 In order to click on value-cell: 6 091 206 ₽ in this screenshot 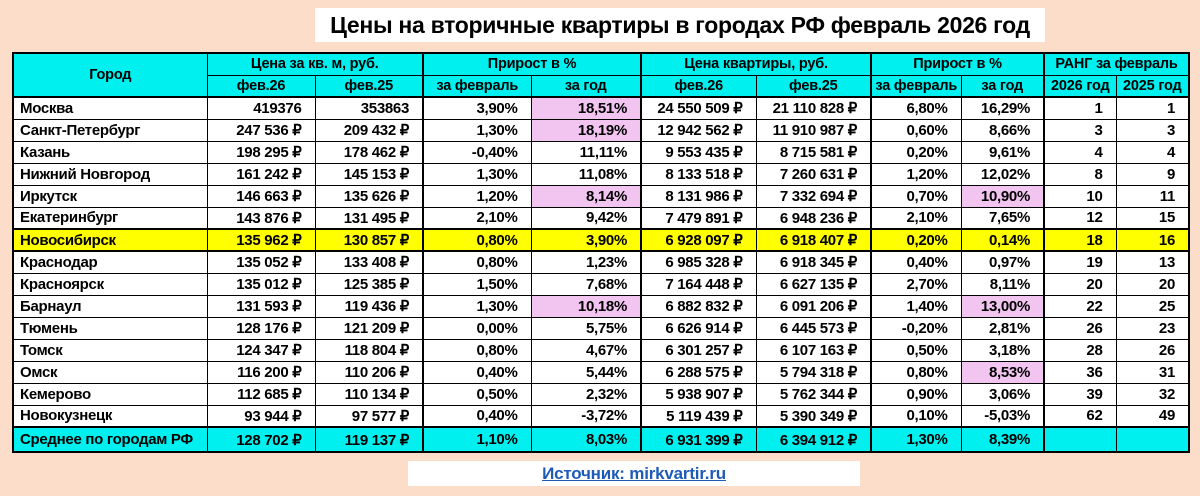, I will do `click(813, 306)`.